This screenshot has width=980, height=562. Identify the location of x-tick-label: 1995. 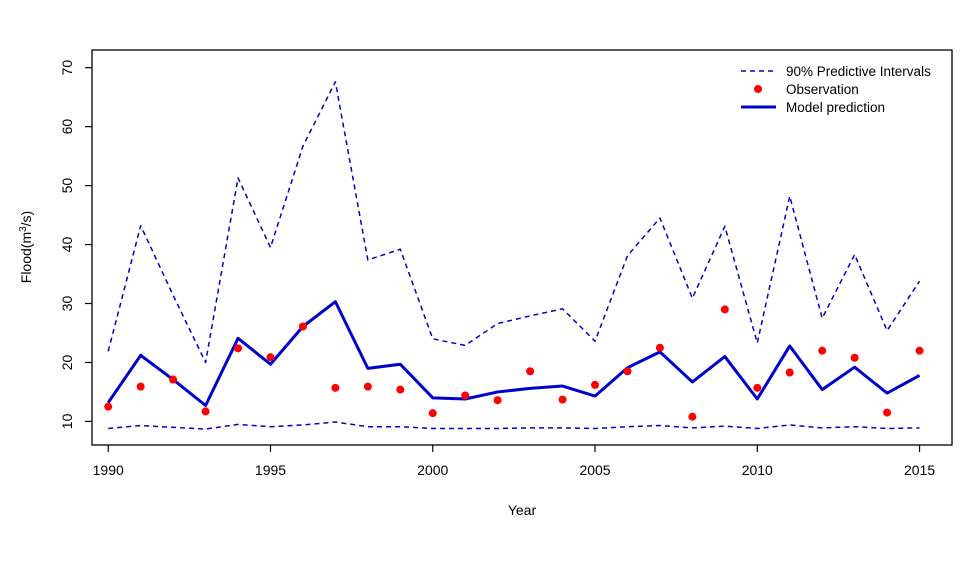
(270, 470).